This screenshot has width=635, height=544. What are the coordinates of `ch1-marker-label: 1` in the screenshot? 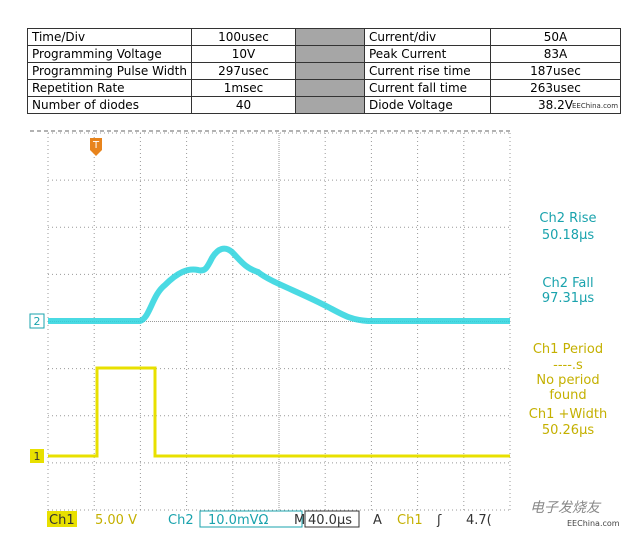 It's located at (37, 456).